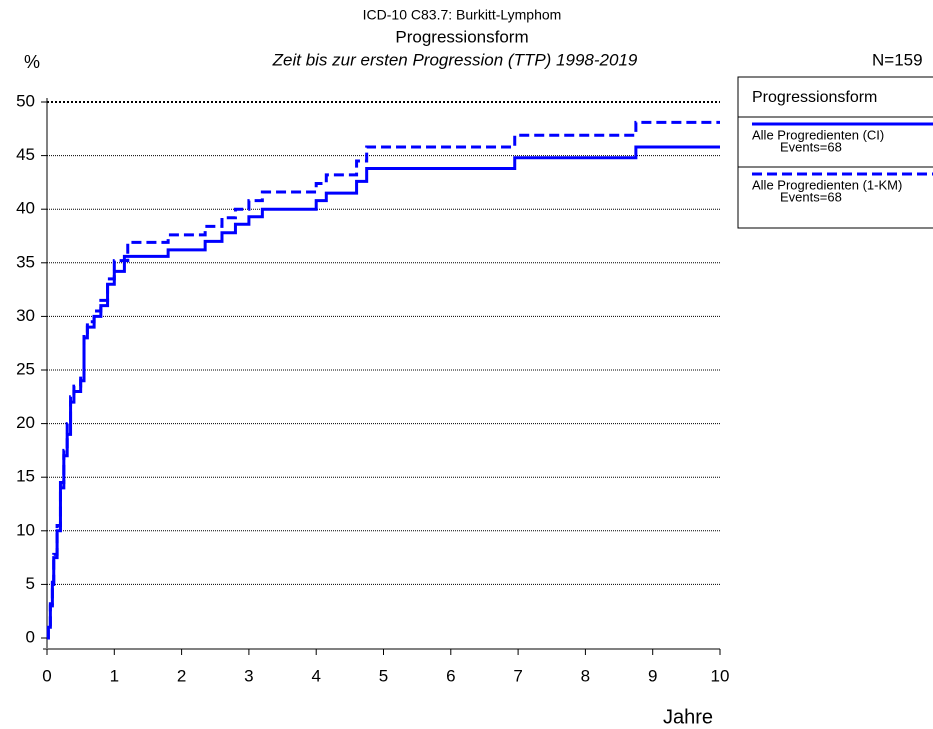  I want to click on y-tick-label: 25, so click(25, 368).